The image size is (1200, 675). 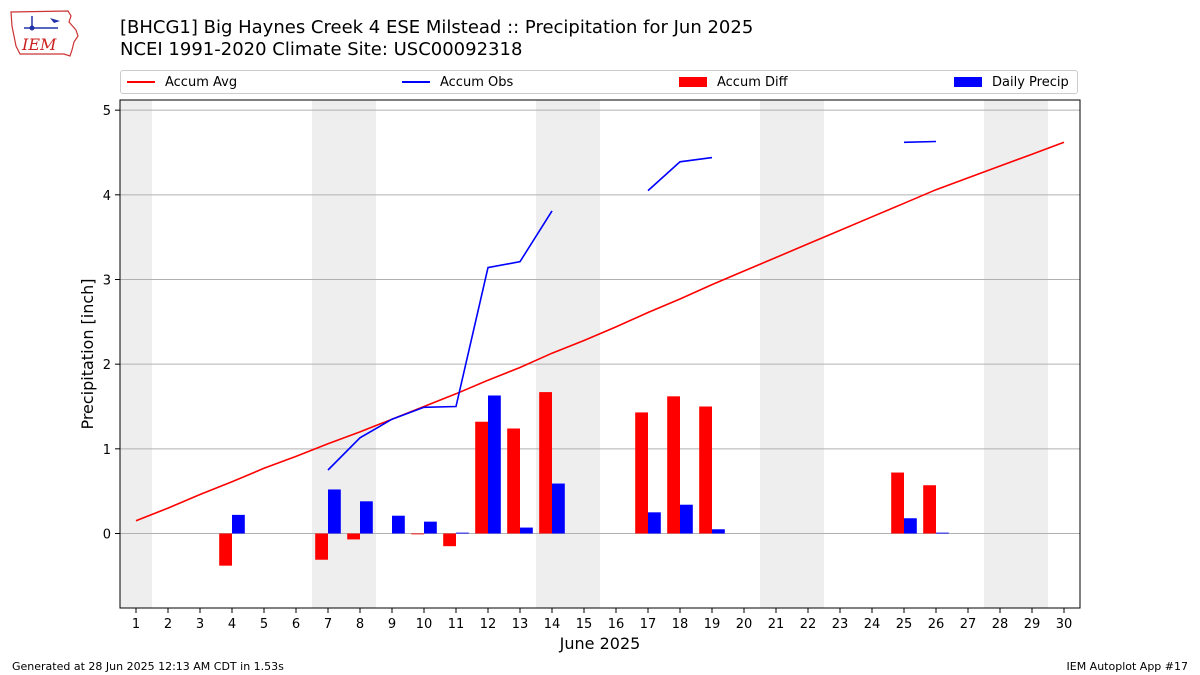 I want to click on chart-subtitle: NCEI 1991-2020 Climate Site: USC00092318, so click(x=321, y=49).